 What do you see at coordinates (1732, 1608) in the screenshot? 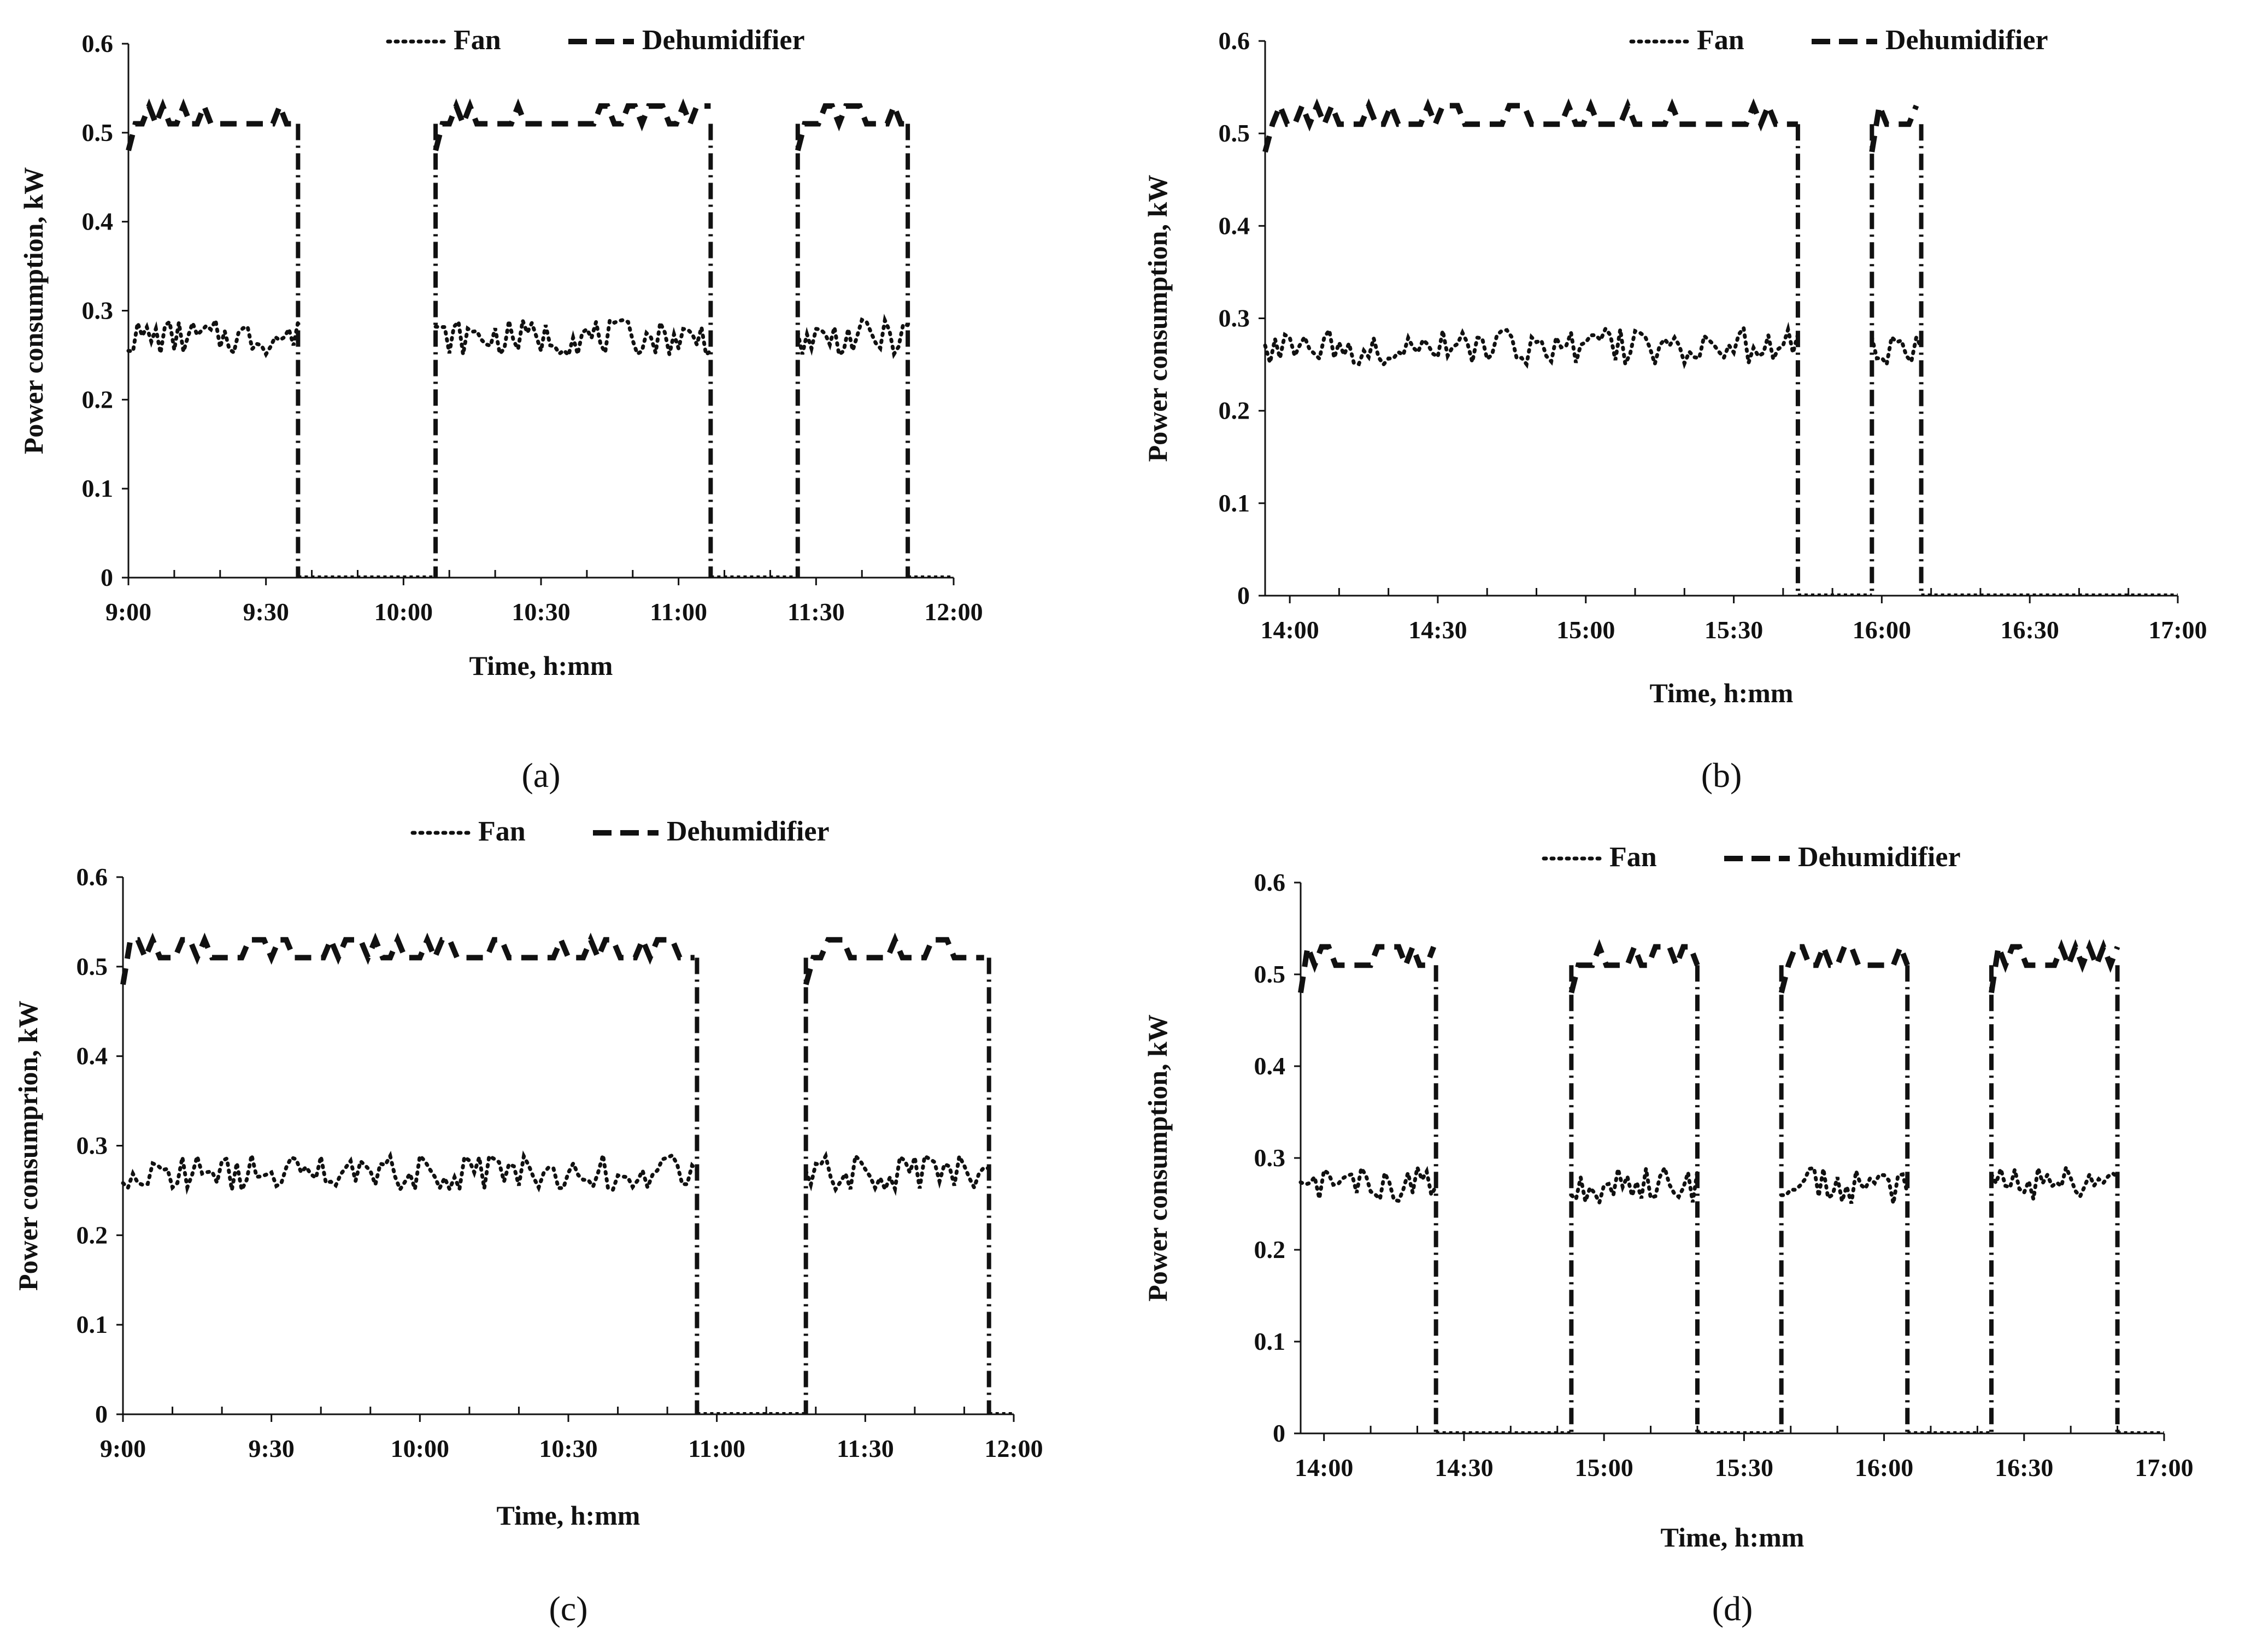
I see `panel-caption: (d)` at bounding box center [1732, 1608].